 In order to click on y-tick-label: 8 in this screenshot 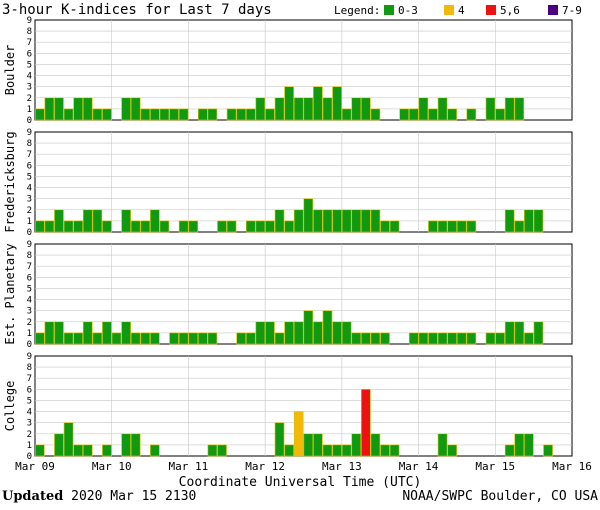, I will do `click(29, 256)`.